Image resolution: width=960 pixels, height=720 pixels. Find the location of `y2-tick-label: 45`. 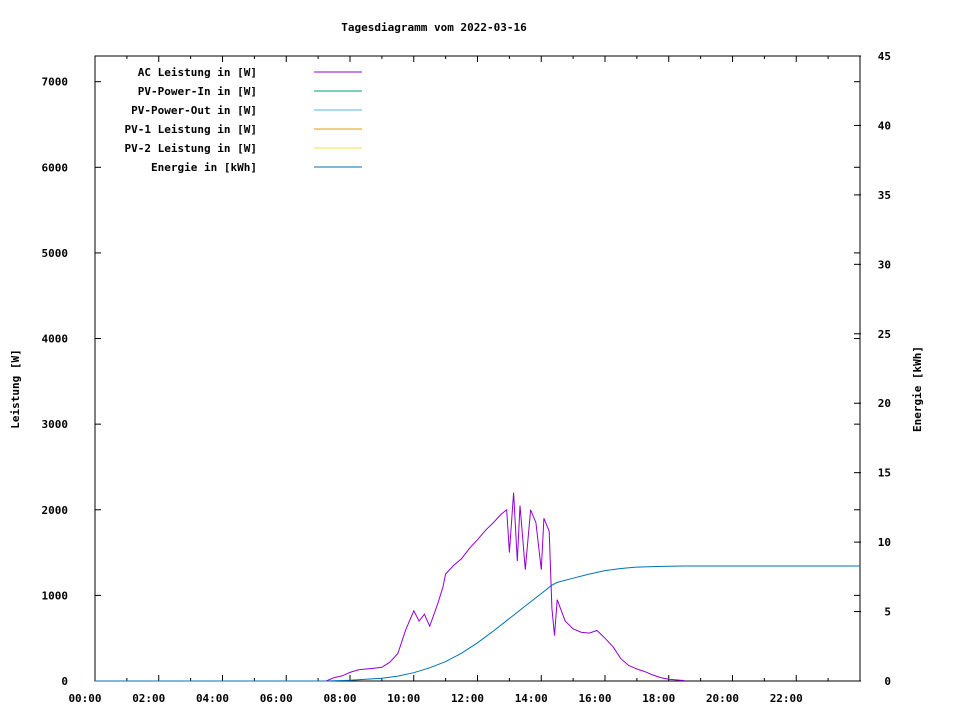

y2-tick-label: 45 is located at coordinates (884, 56).